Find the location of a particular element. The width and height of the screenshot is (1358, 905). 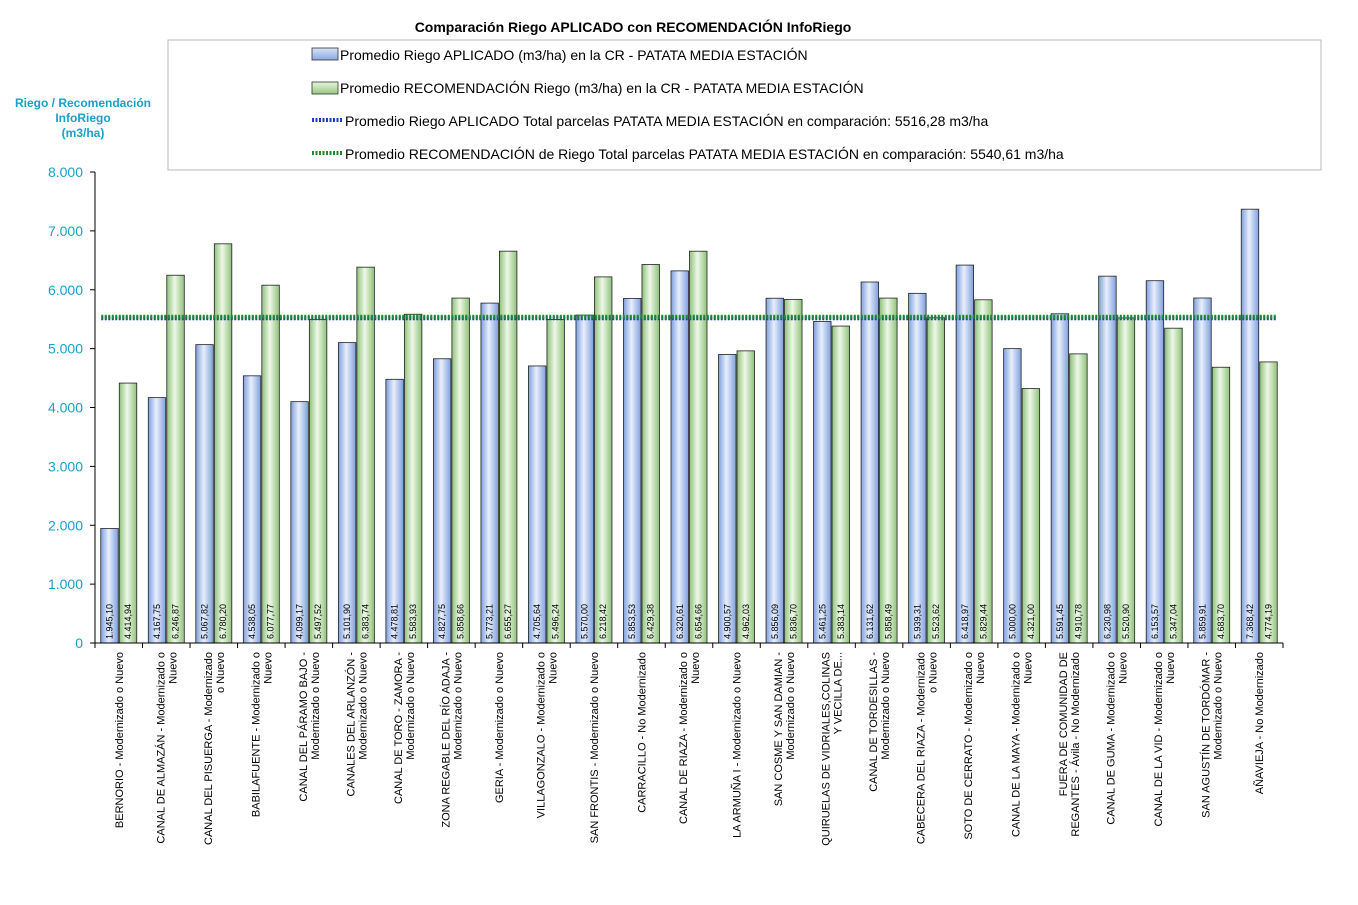

data-label-recommended: 5.383,14 is located at coordinates (841, 621).